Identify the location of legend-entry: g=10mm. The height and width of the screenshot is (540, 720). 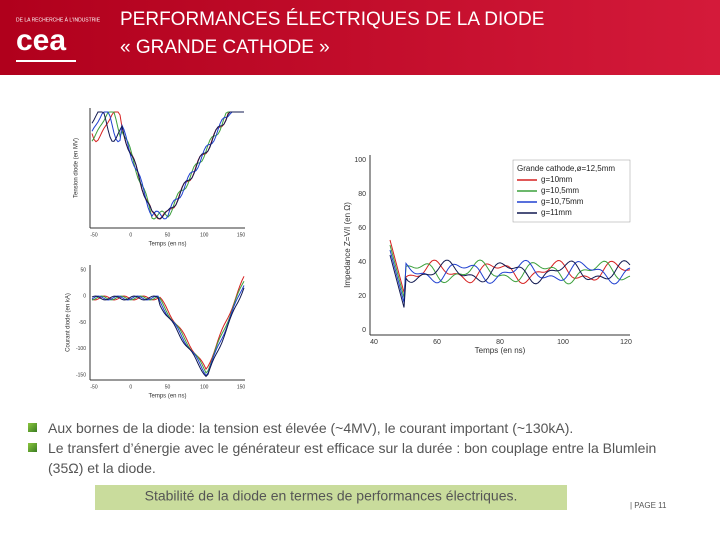
(557, 179).